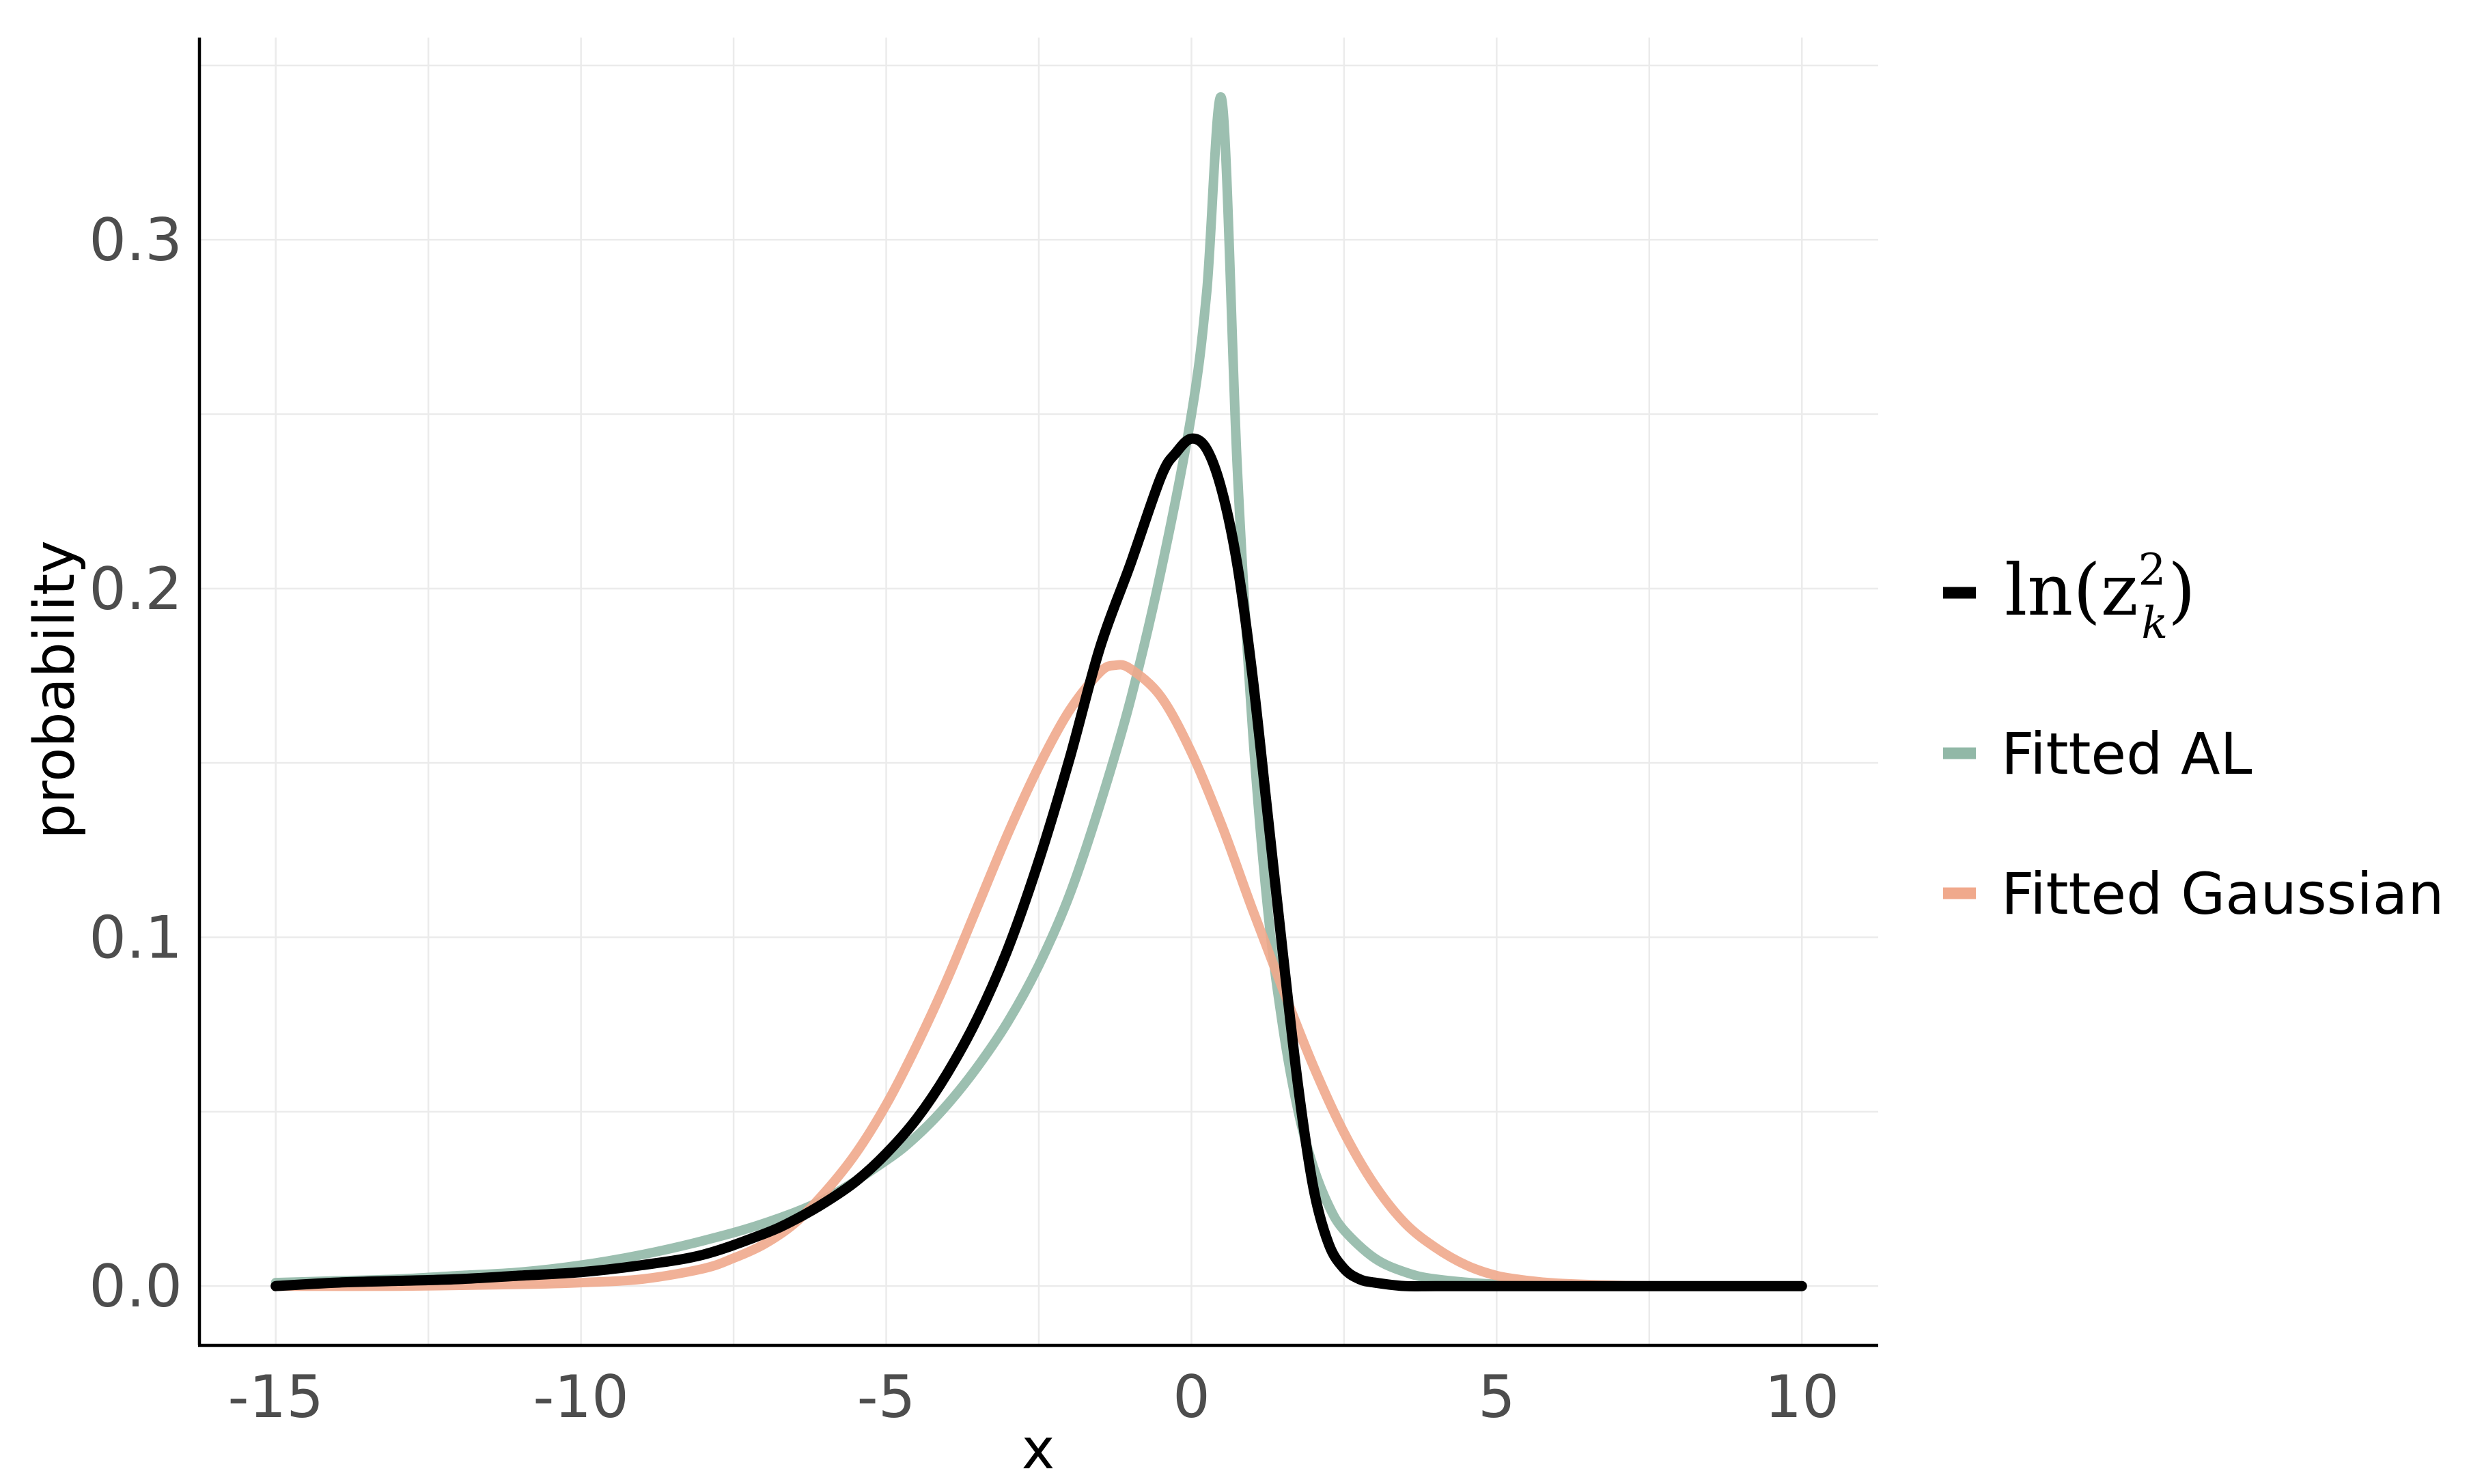 The height and width of the screenshot is (1484, 2469). I want to click on y-tick-label: 0.0, so click(135, 1286).